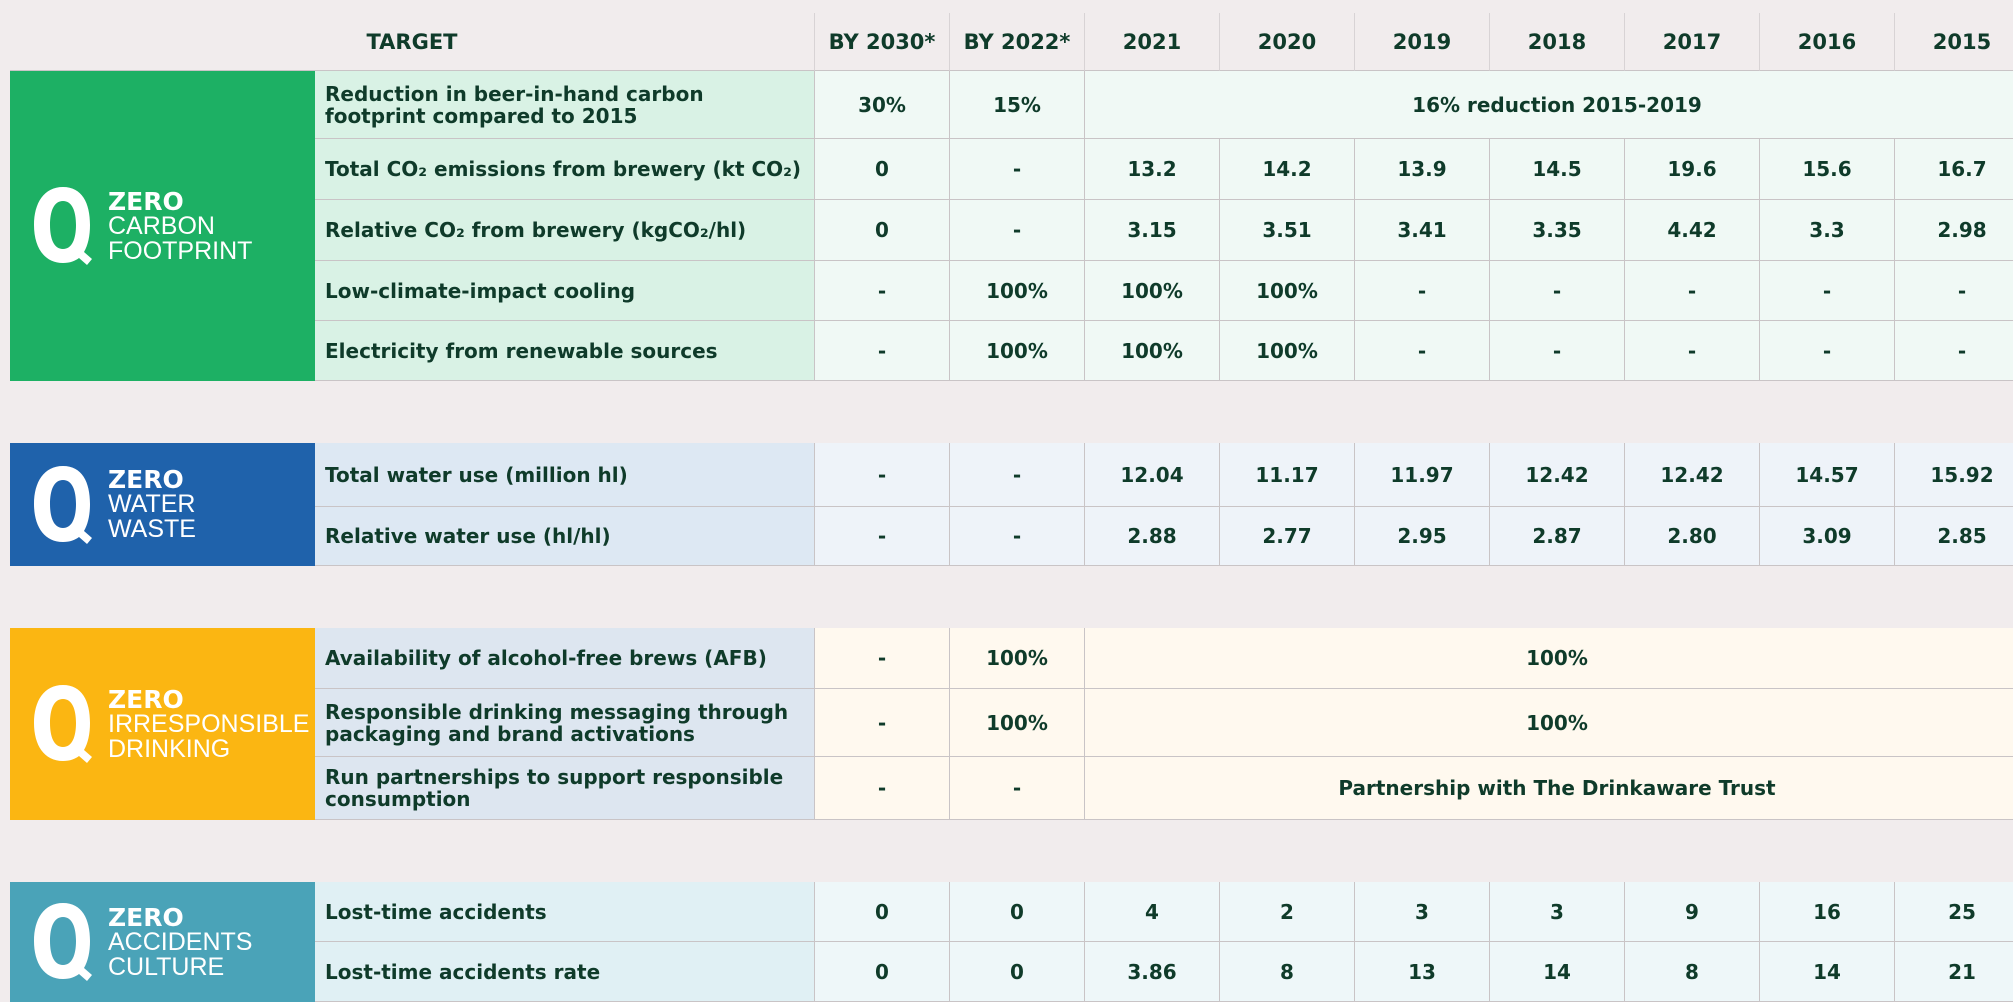 The height and width of the screenshot is (1002, 2013). Describe the element at coordinates (565, 912) in the screenshot. I see `row-label: Lost-time accidents` at that location.